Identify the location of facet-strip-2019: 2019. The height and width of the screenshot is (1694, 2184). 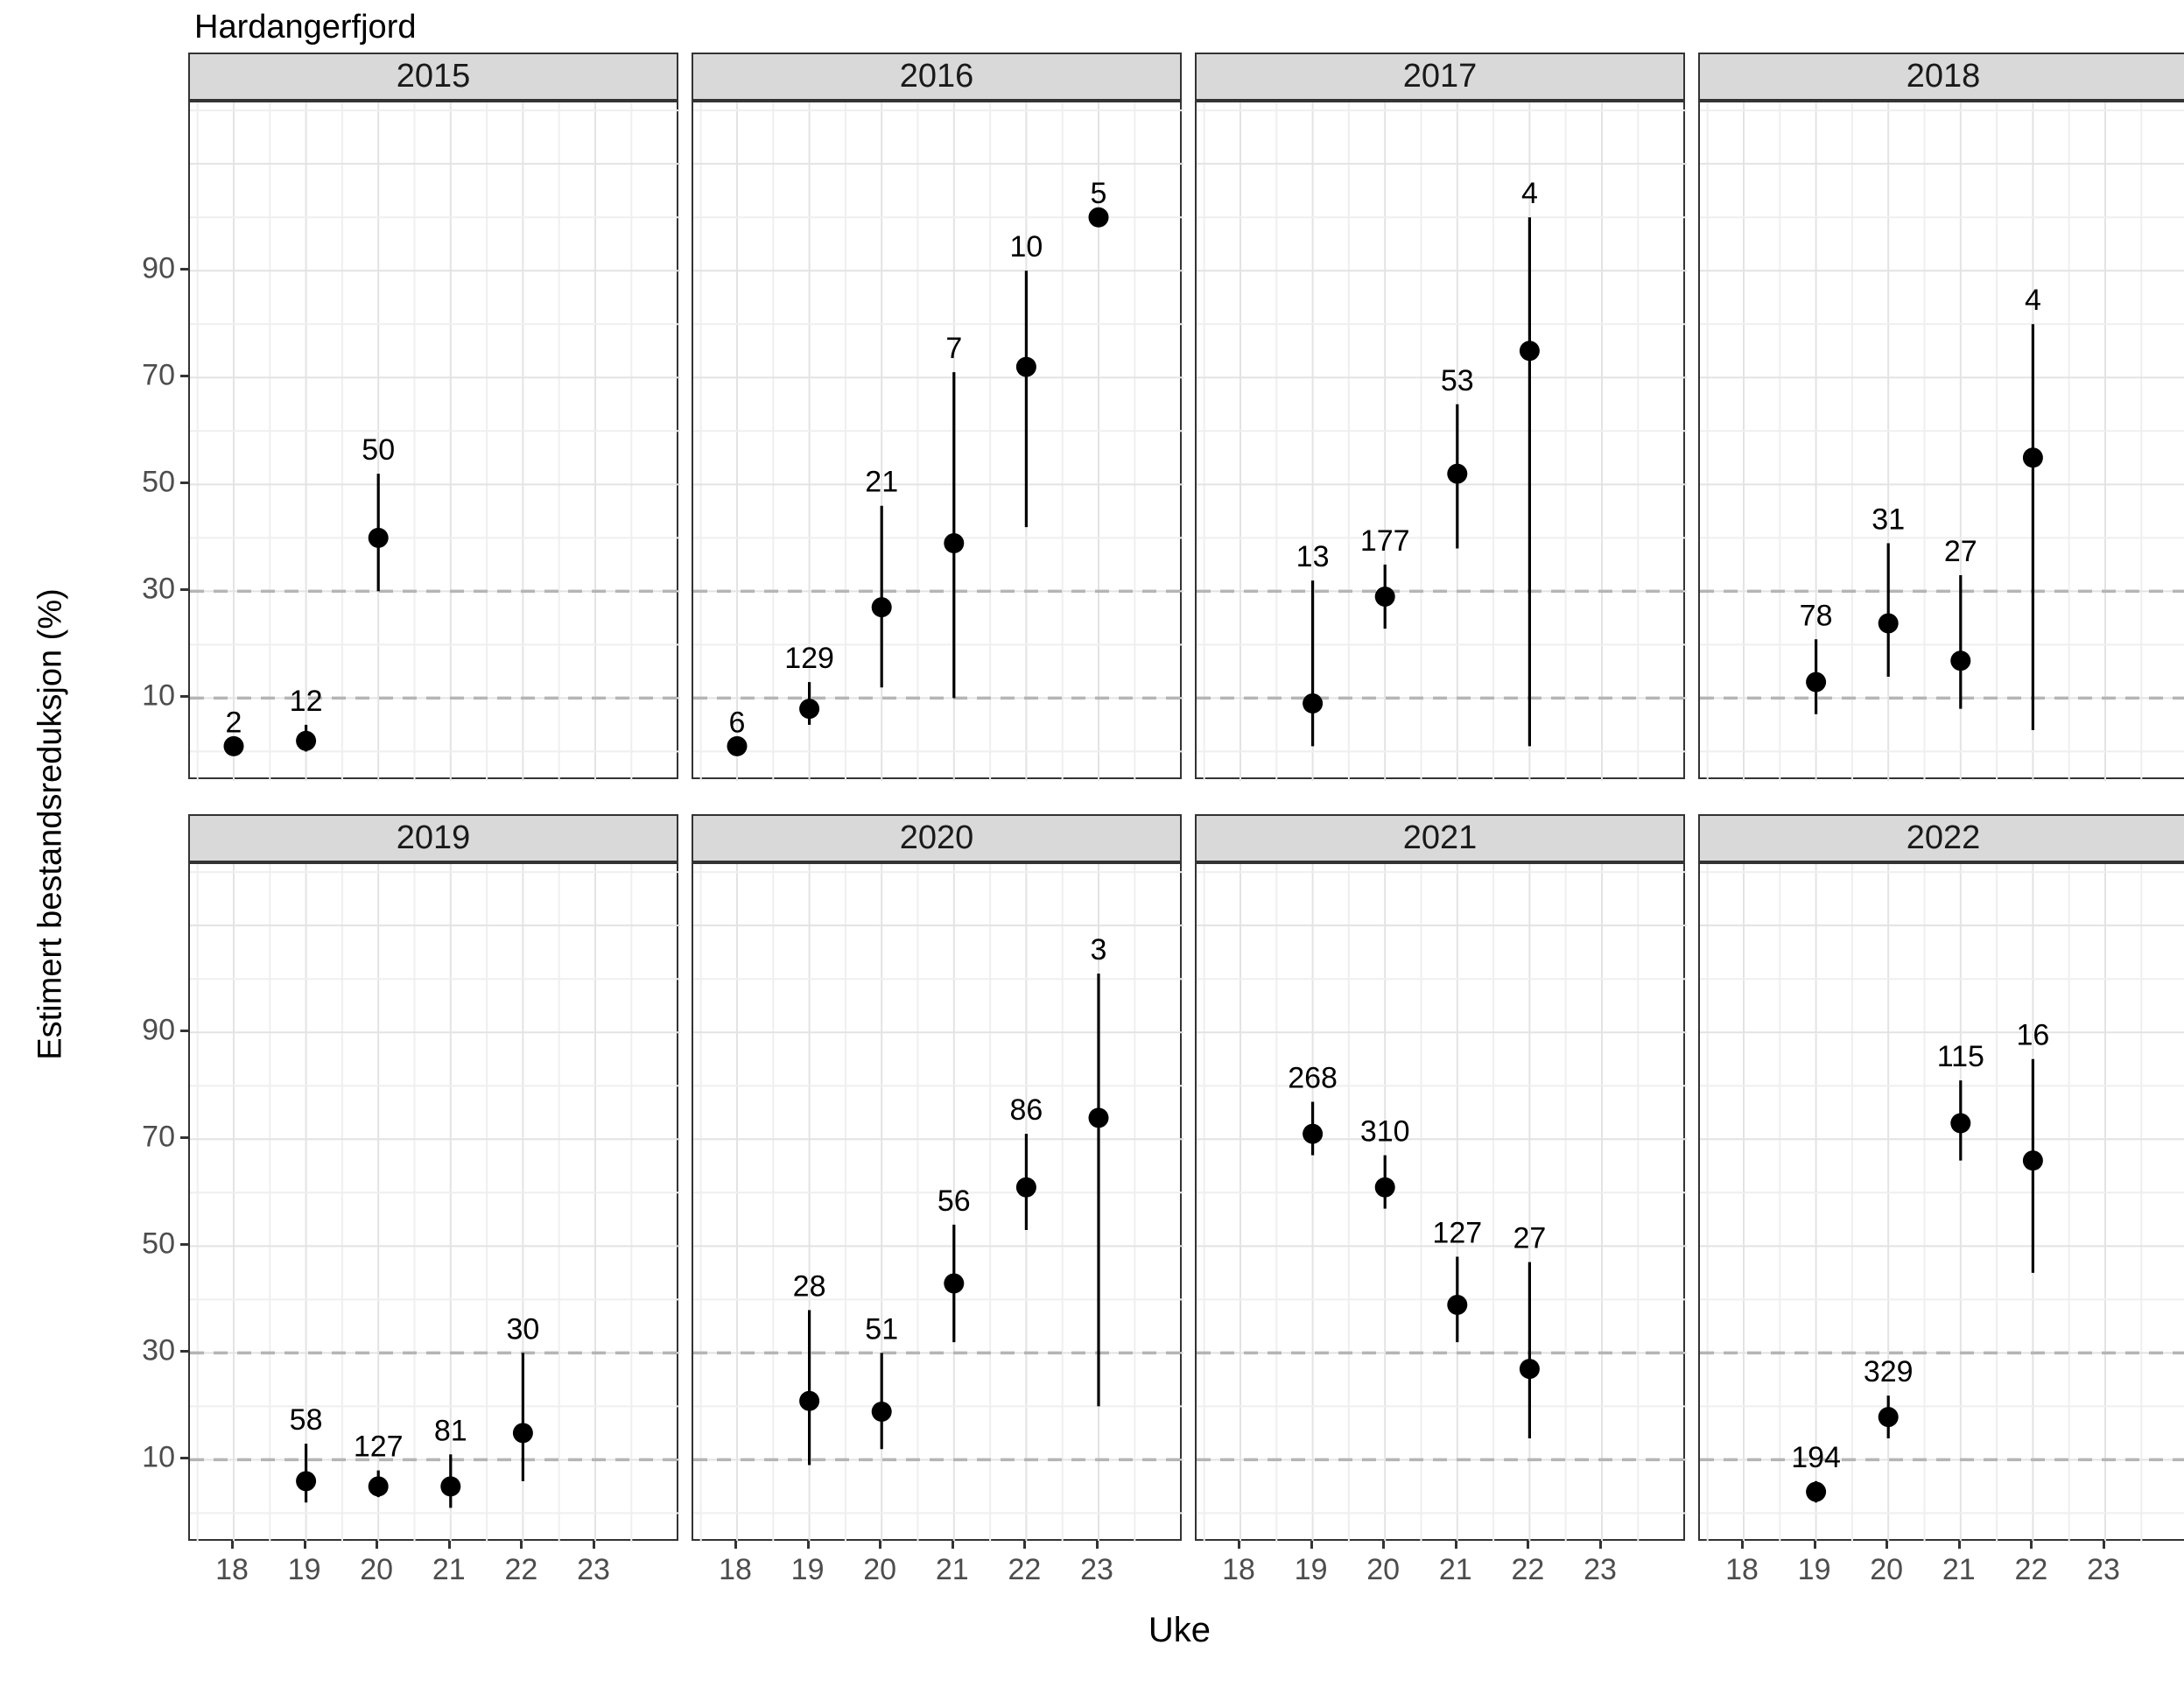
(433, 838).